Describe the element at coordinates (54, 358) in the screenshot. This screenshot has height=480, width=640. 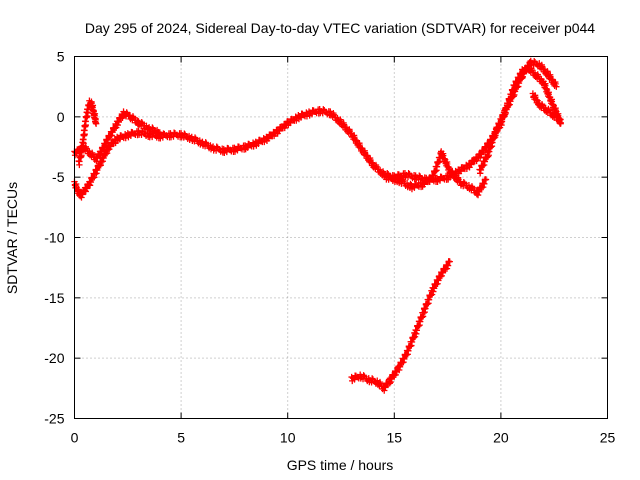
I see `y-tick-label: -20` at that location.